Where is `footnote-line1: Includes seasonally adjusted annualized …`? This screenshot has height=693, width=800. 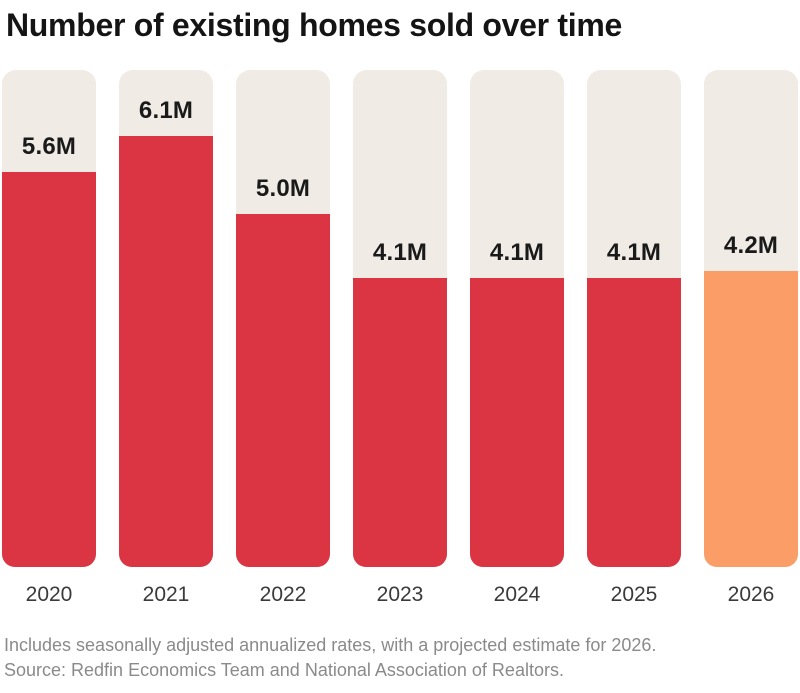
footnote-line1: Includes seasonally adjusted annualized … is located at coordinates (330, 645).